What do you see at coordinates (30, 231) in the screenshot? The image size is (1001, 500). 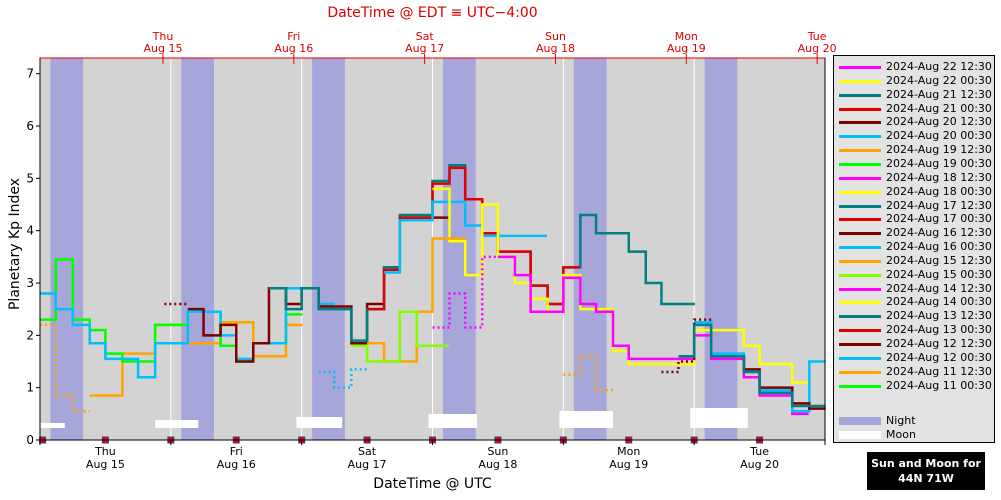 I see `y-tick-label-4: 4` at bounding box center [30, 231].